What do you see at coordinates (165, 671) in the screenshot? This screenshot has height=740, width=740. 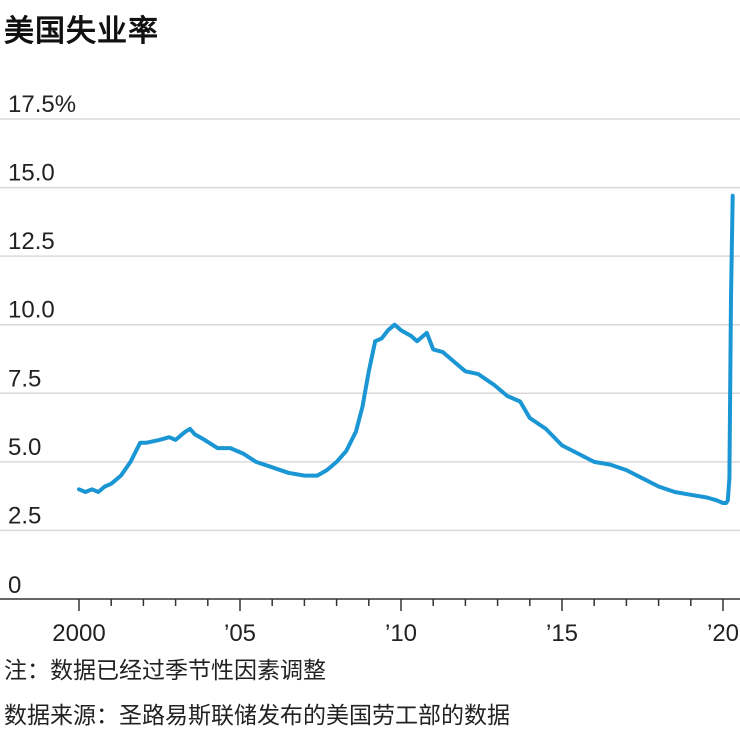 I see `chart-note: 注：数据已经过季节性因素调整` at bounding box center [165, 671].